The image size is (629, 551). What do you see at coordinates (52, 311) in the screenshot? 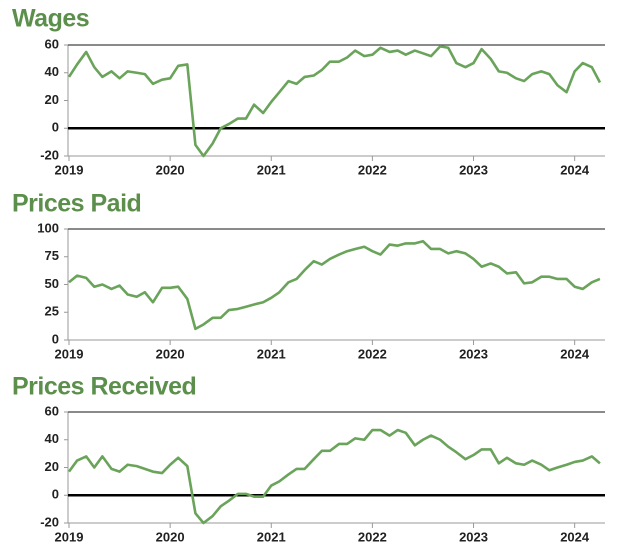
I see `y-tick-label: 25` at bounding box center [52, 311].